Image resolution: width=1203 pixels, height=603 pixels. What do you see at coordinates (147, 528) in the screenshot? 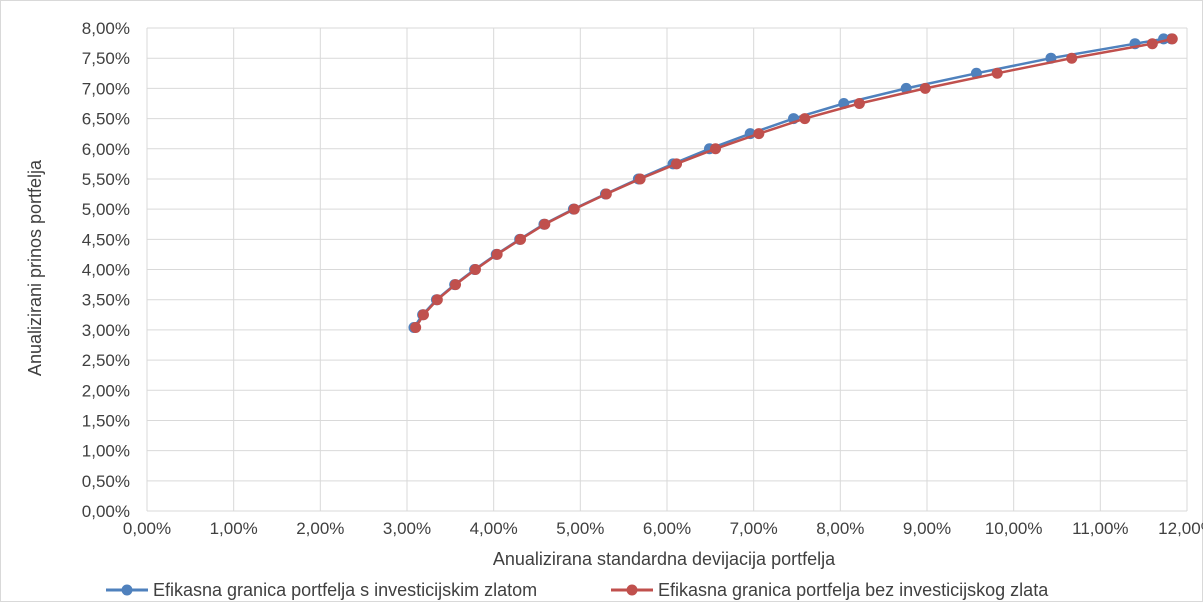
I see `x-tick-label: 0,00%` at bounding box center [147, 528].